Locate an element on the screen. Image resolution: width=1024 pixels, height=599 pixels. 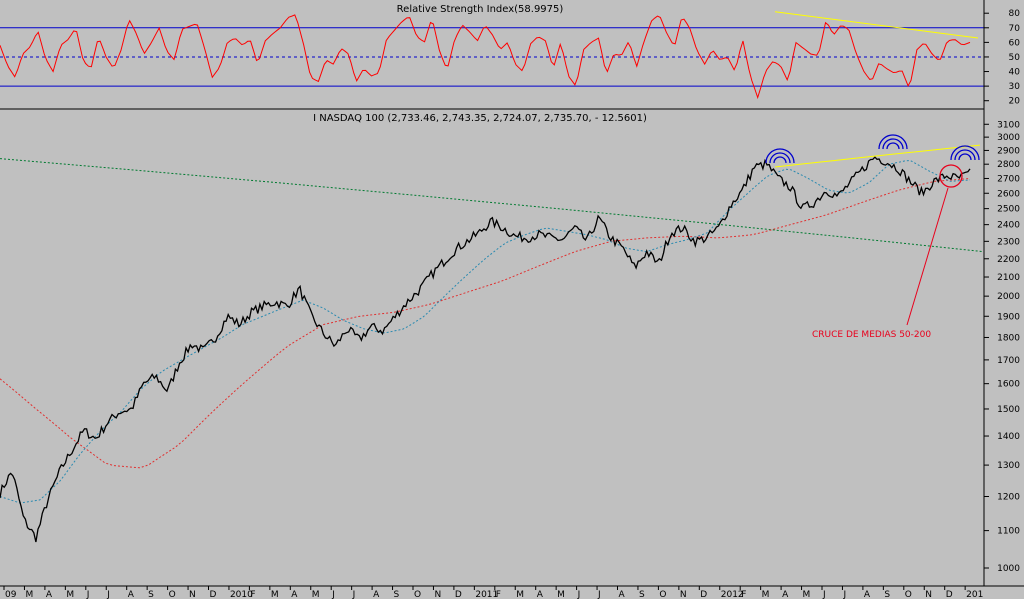
rsi-tick-label-70: 70 is located at coordinates (1015, 29).